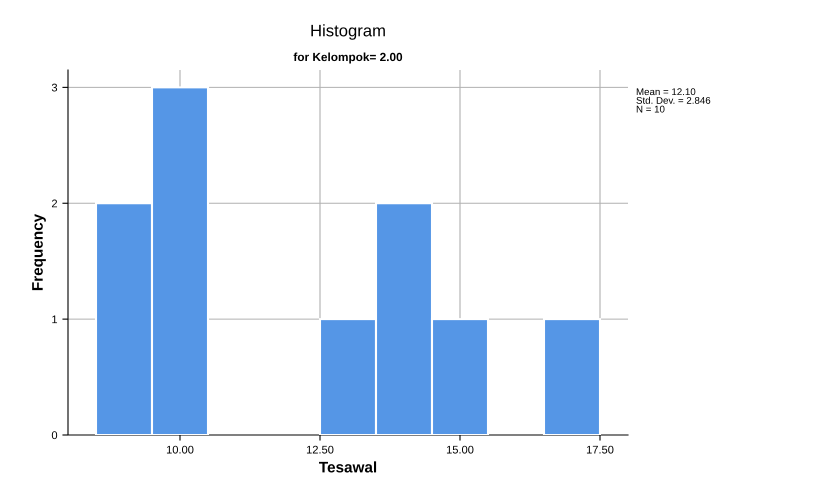  Describe the element at coordinates (348, 58) in the screenshot. I see `chart-subtitle: for Kelompok= 2.00` at that location.